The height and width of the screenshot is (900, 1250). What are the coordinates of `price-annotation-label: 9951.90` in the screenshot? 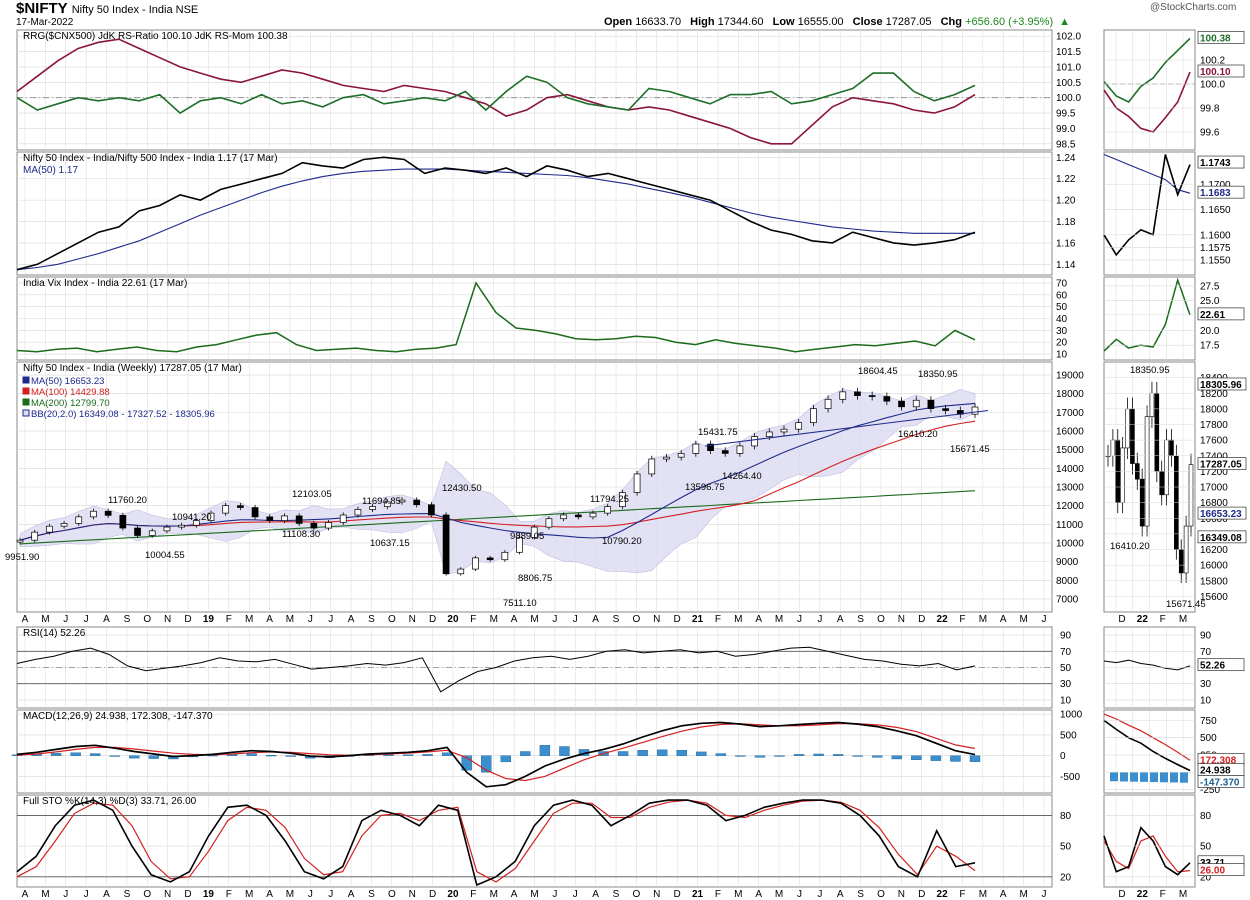 It's located at (22, 557).